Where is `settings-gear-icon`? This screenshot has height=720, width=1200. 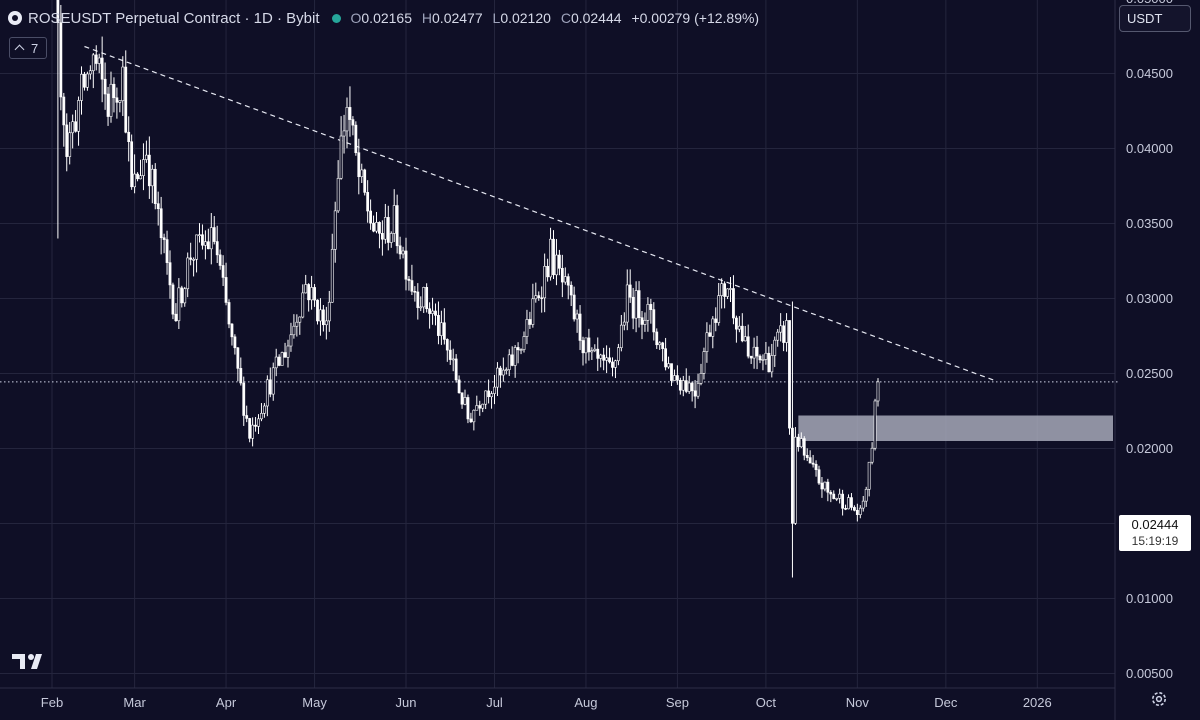 settings-gear-icon is located at coordinates (1159, 699).